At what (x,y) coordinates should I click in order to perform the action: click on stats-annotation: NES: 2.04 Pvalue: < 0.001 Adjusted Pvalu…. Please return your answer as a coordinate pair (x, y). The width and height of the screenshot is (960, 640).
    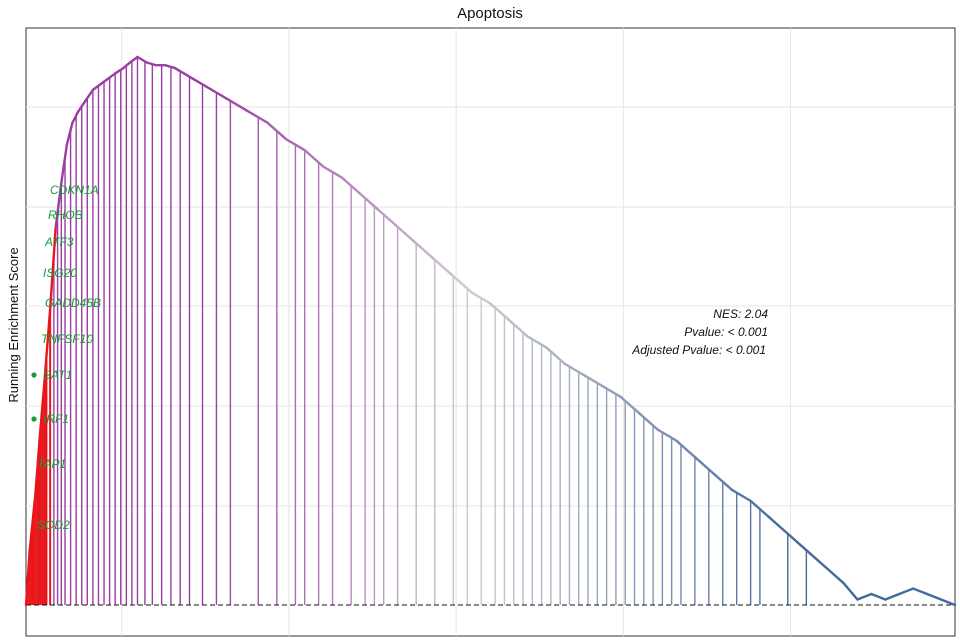
    Looking at the image, I should click on (699, 332).